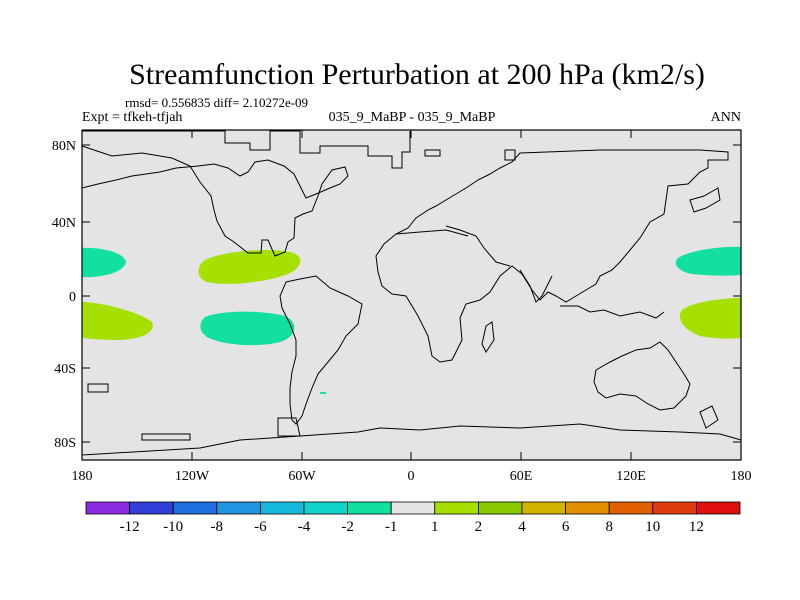 The image size is (800, 600). Describe the element at coordinates (411, 476) in the screenshot. I see `x-tick-0: 0` at that location.